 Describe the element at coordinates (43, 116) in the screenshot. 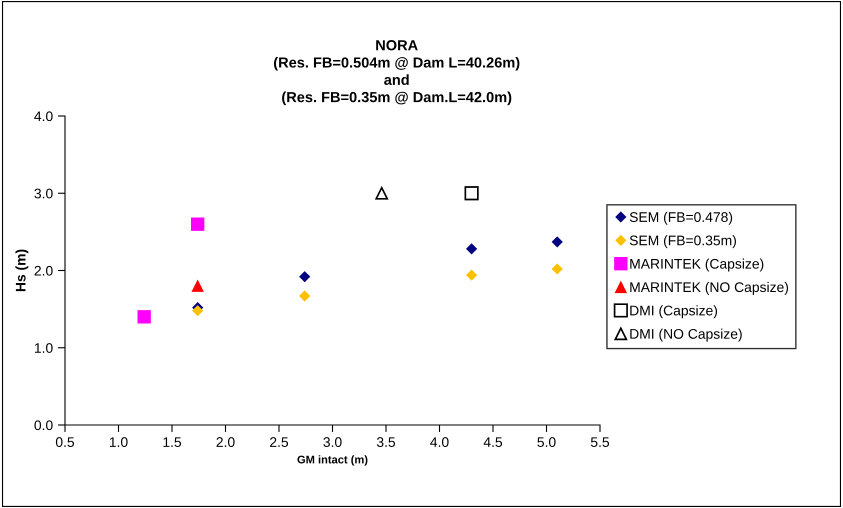

I see `y-tick-label: 4.0` at that location.